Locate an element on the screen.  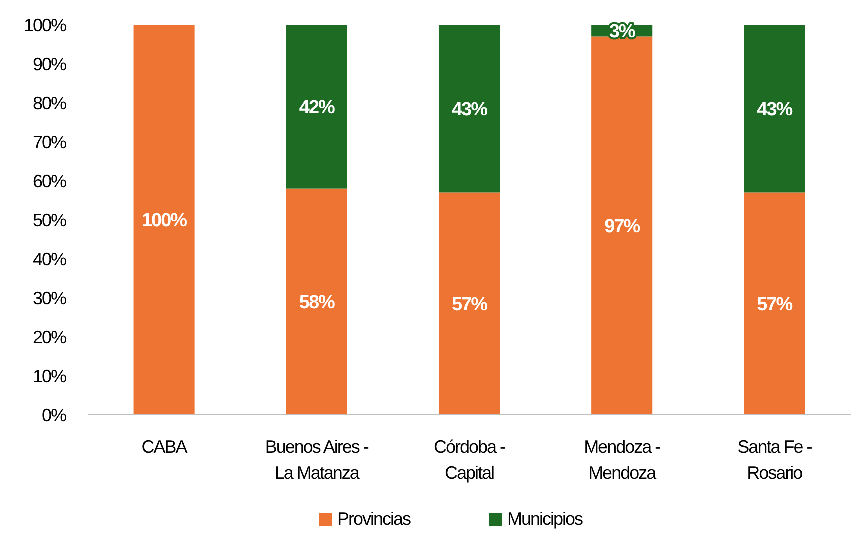
data-label: 42% is located at coordinates (317, 108).